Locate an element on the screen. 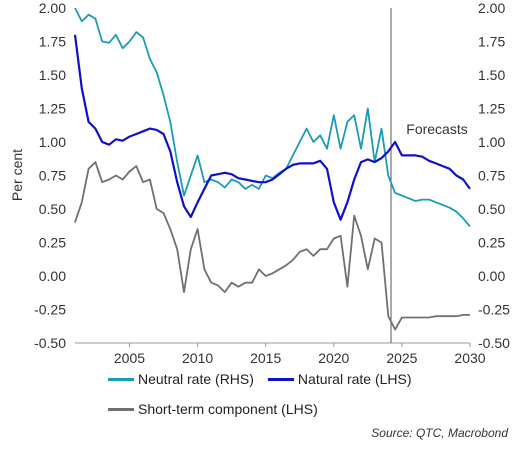 This screenshot has width=520, height=450. left-y-tick-label: 0.25 is located at coordinates (52, 243).